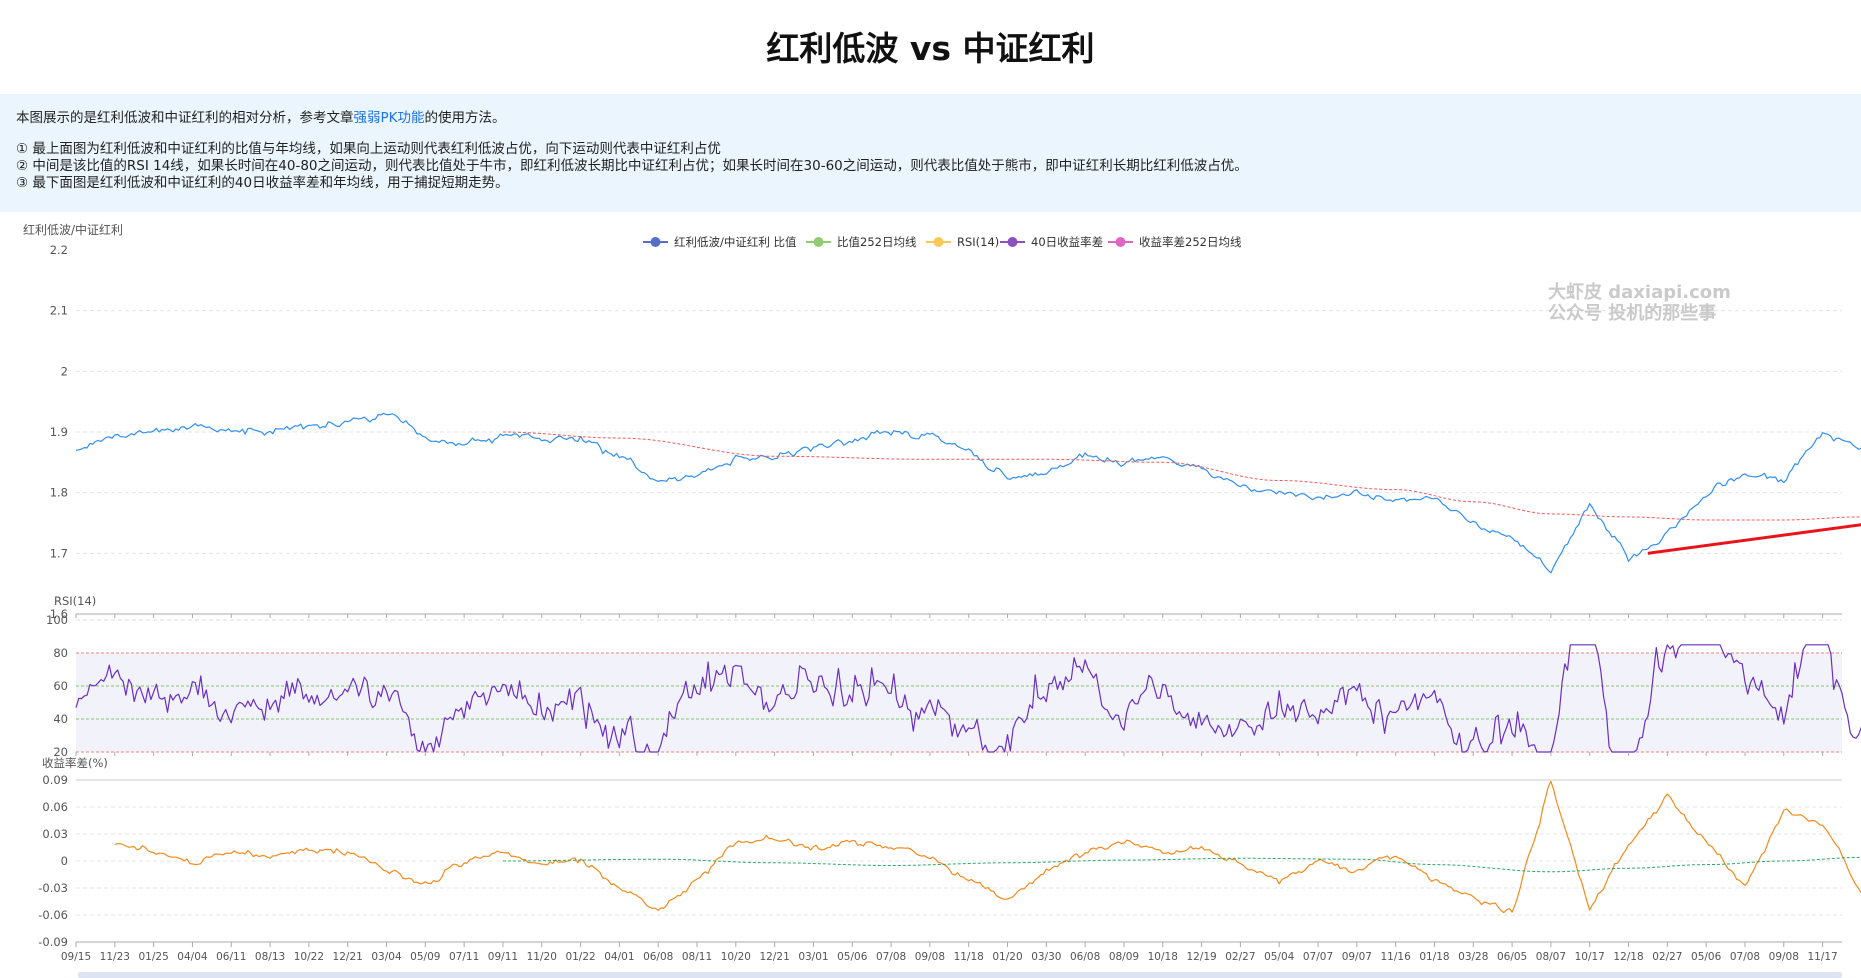 The width and height of the screenshot is (1861, 978). Describe the element at coordinates (1590, 957) in the screenshot. I see `x-tick-label: 10/17` at that location.